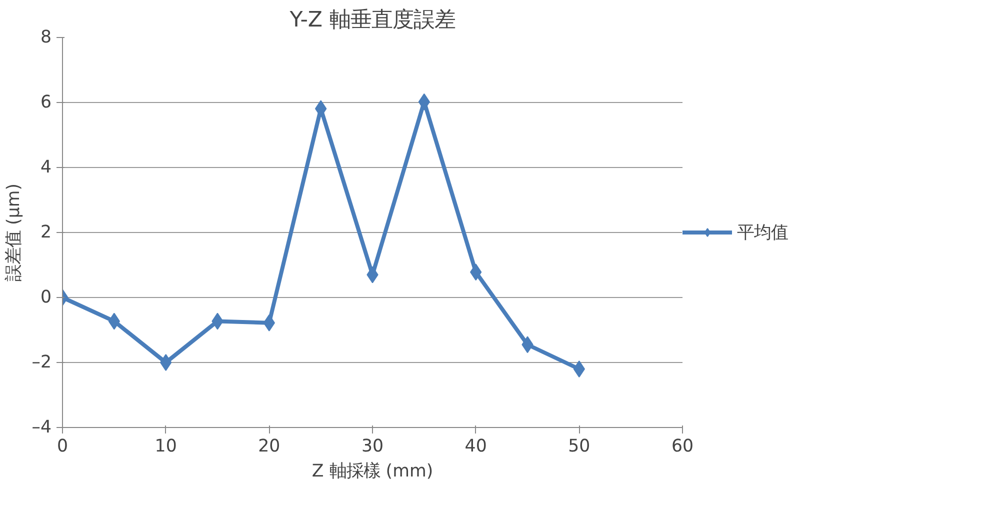 This screenshot has width=992, height=526. I want to click on y-tick-label: 4, so click(46, 168).